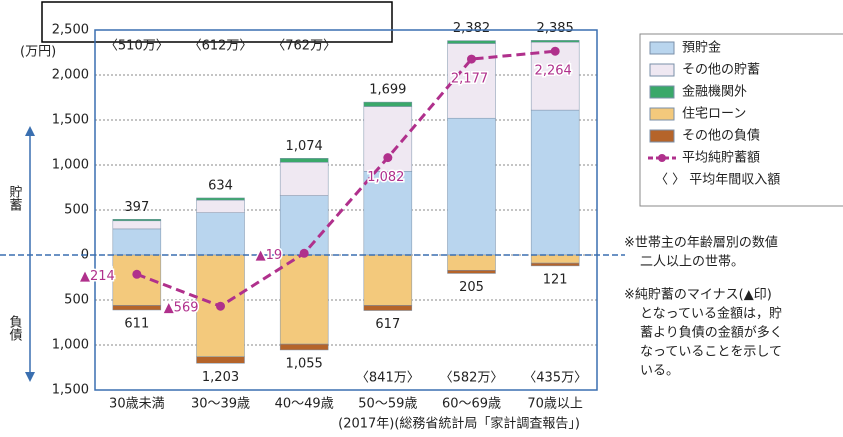 The height and width of the screenshot is (437, 843). I want to click on legend-marker, so click(662, 158).